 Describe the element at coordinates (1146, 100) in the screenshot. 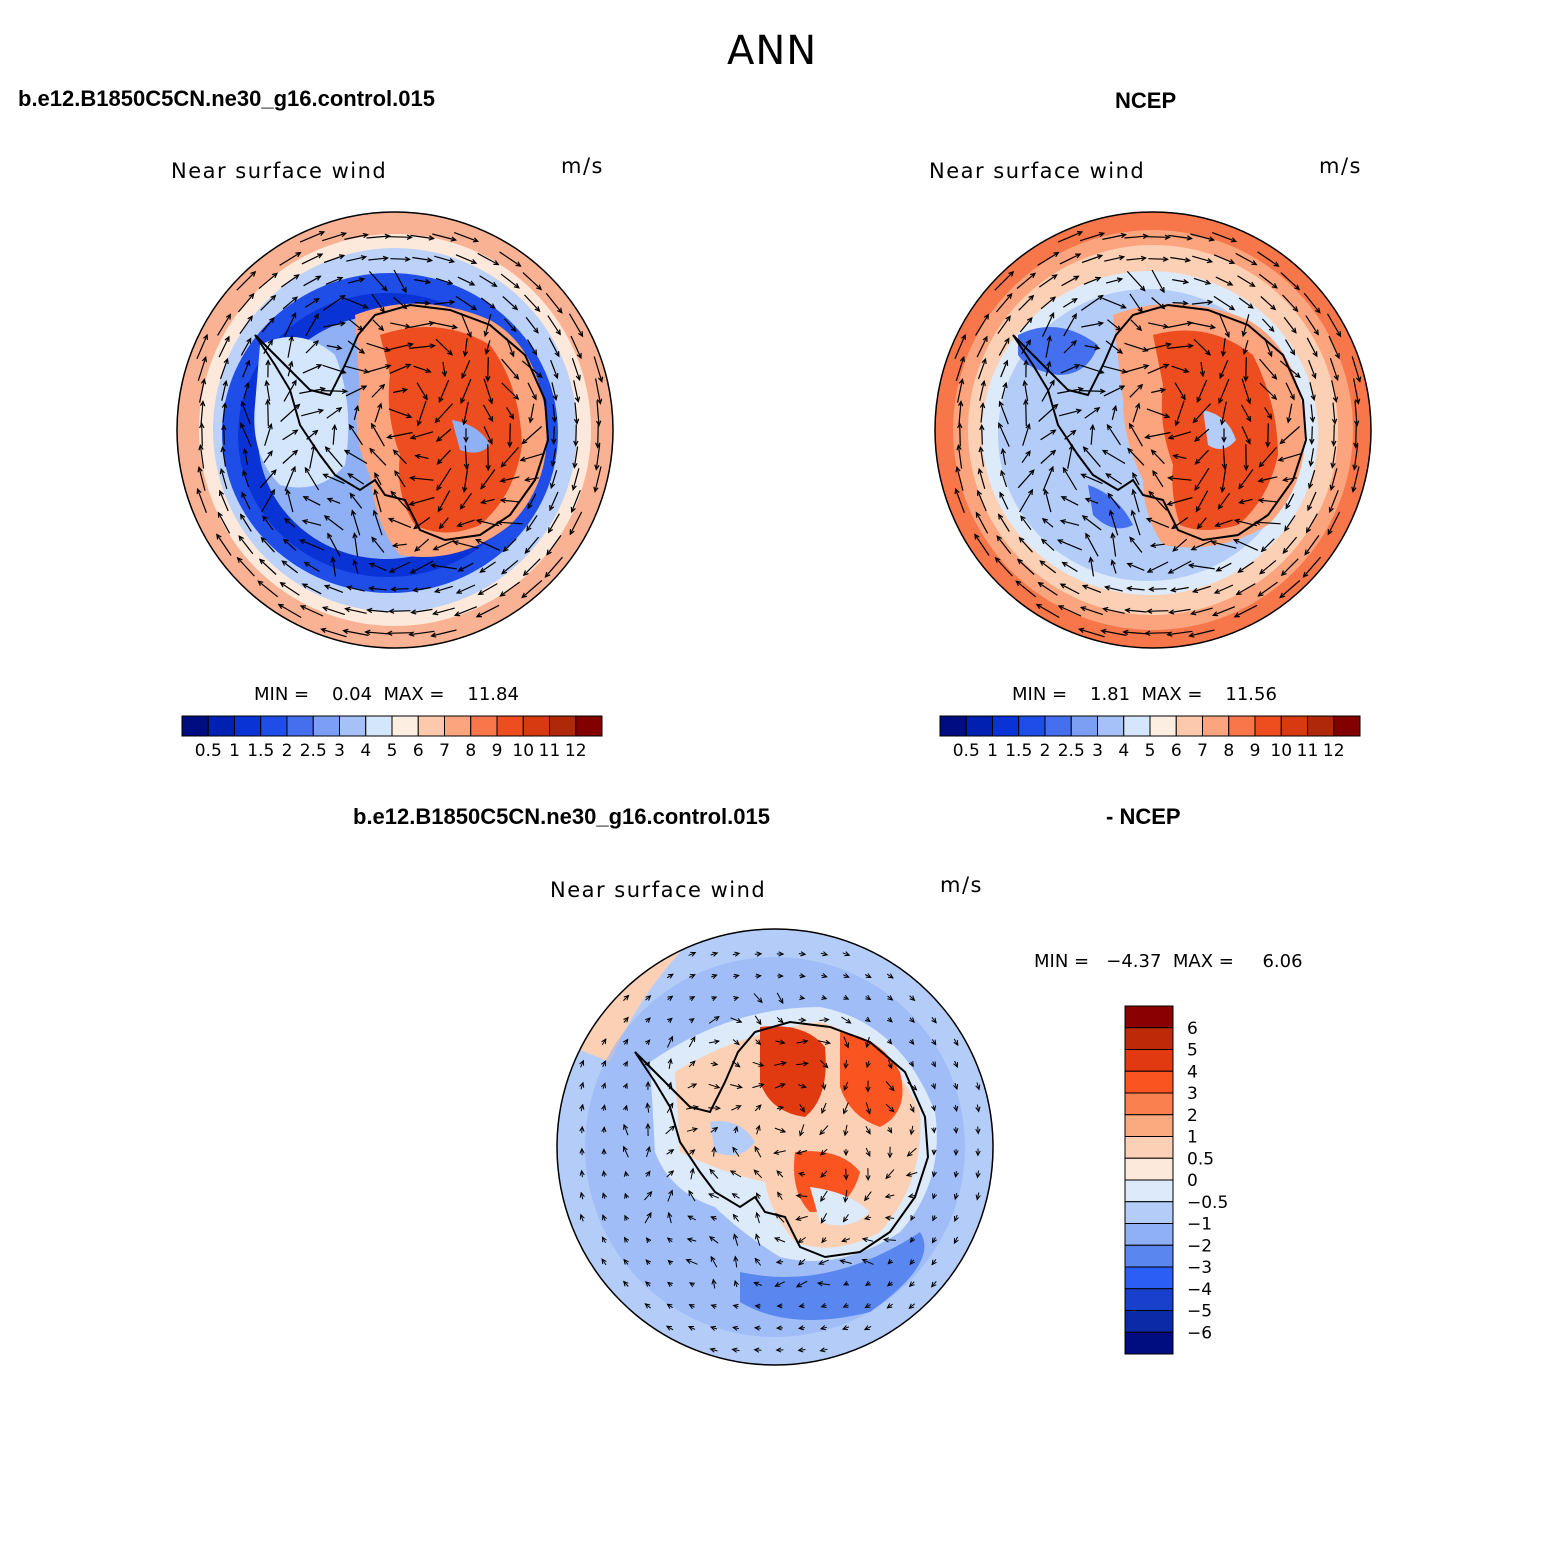

I see `case-title-obs: NCEP` at that location.